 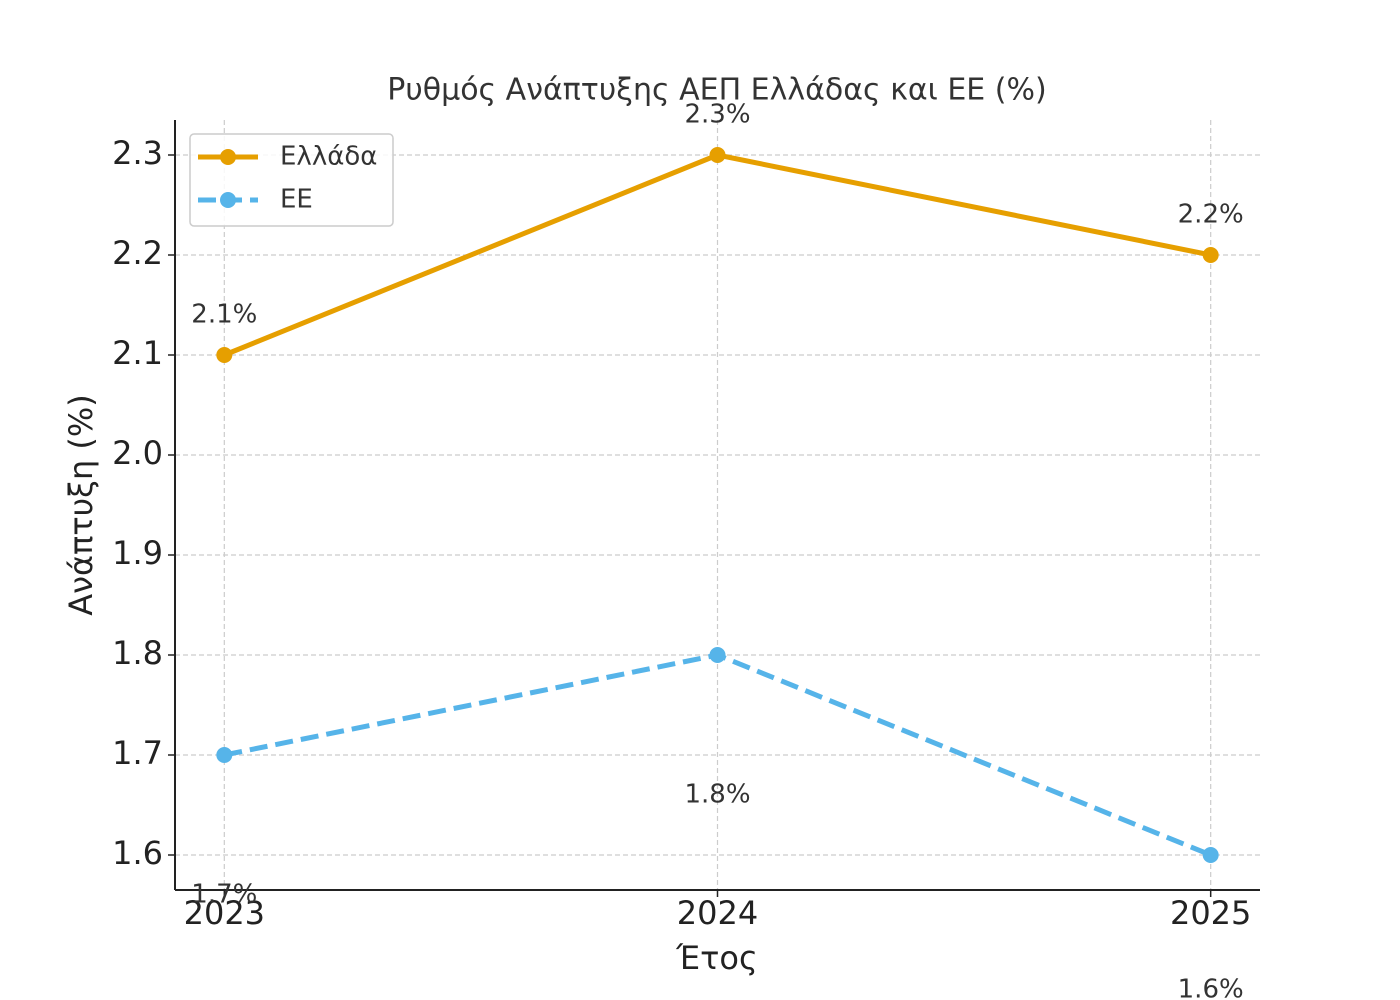 What do you see at coordinates (717, 913) in the screenshot?
I see `x-tick-label: 2024` at bounding box center [717, 913].